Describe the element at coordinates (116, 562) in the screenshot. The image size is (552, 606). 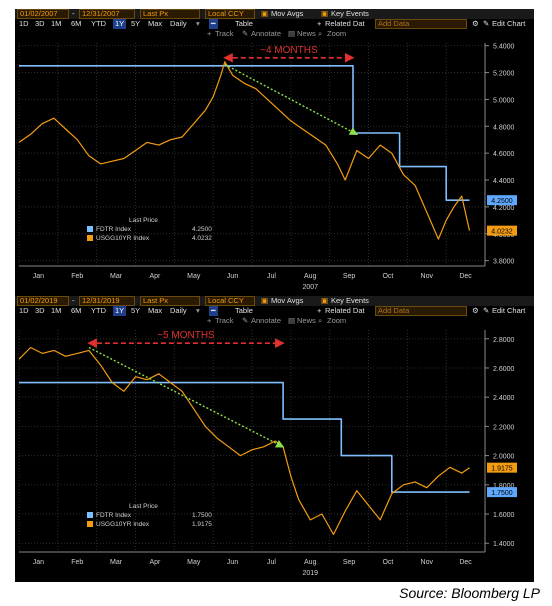
I see `x-tick-label: Mar` at that location.